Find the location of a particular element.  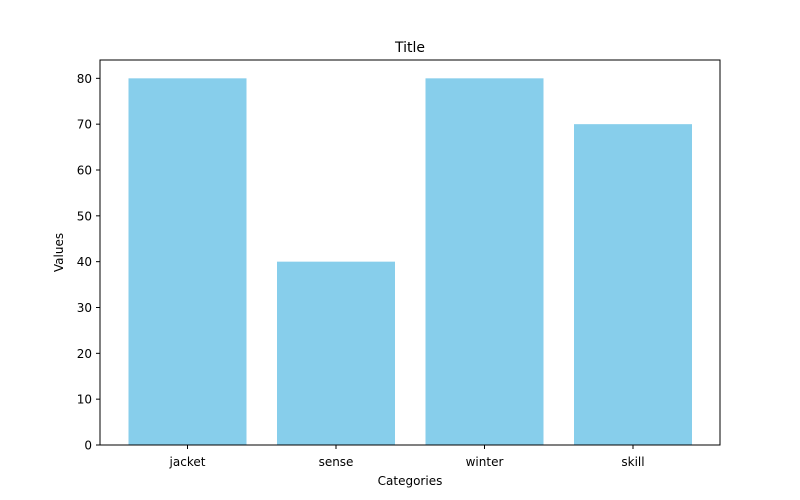

y-tick-label-0: 0 is located at coordinates (88, 446).